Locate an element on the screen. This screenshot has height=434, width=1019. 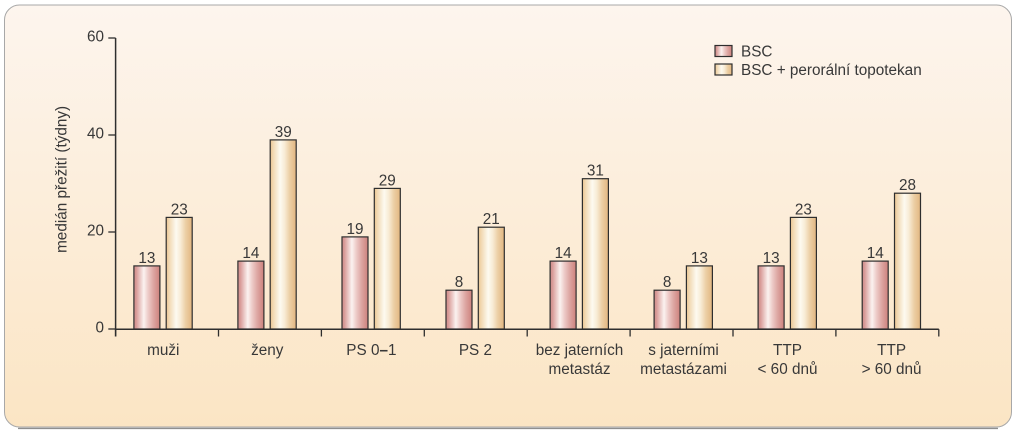
svg-text: 19 is located at coordinates (354, 229).